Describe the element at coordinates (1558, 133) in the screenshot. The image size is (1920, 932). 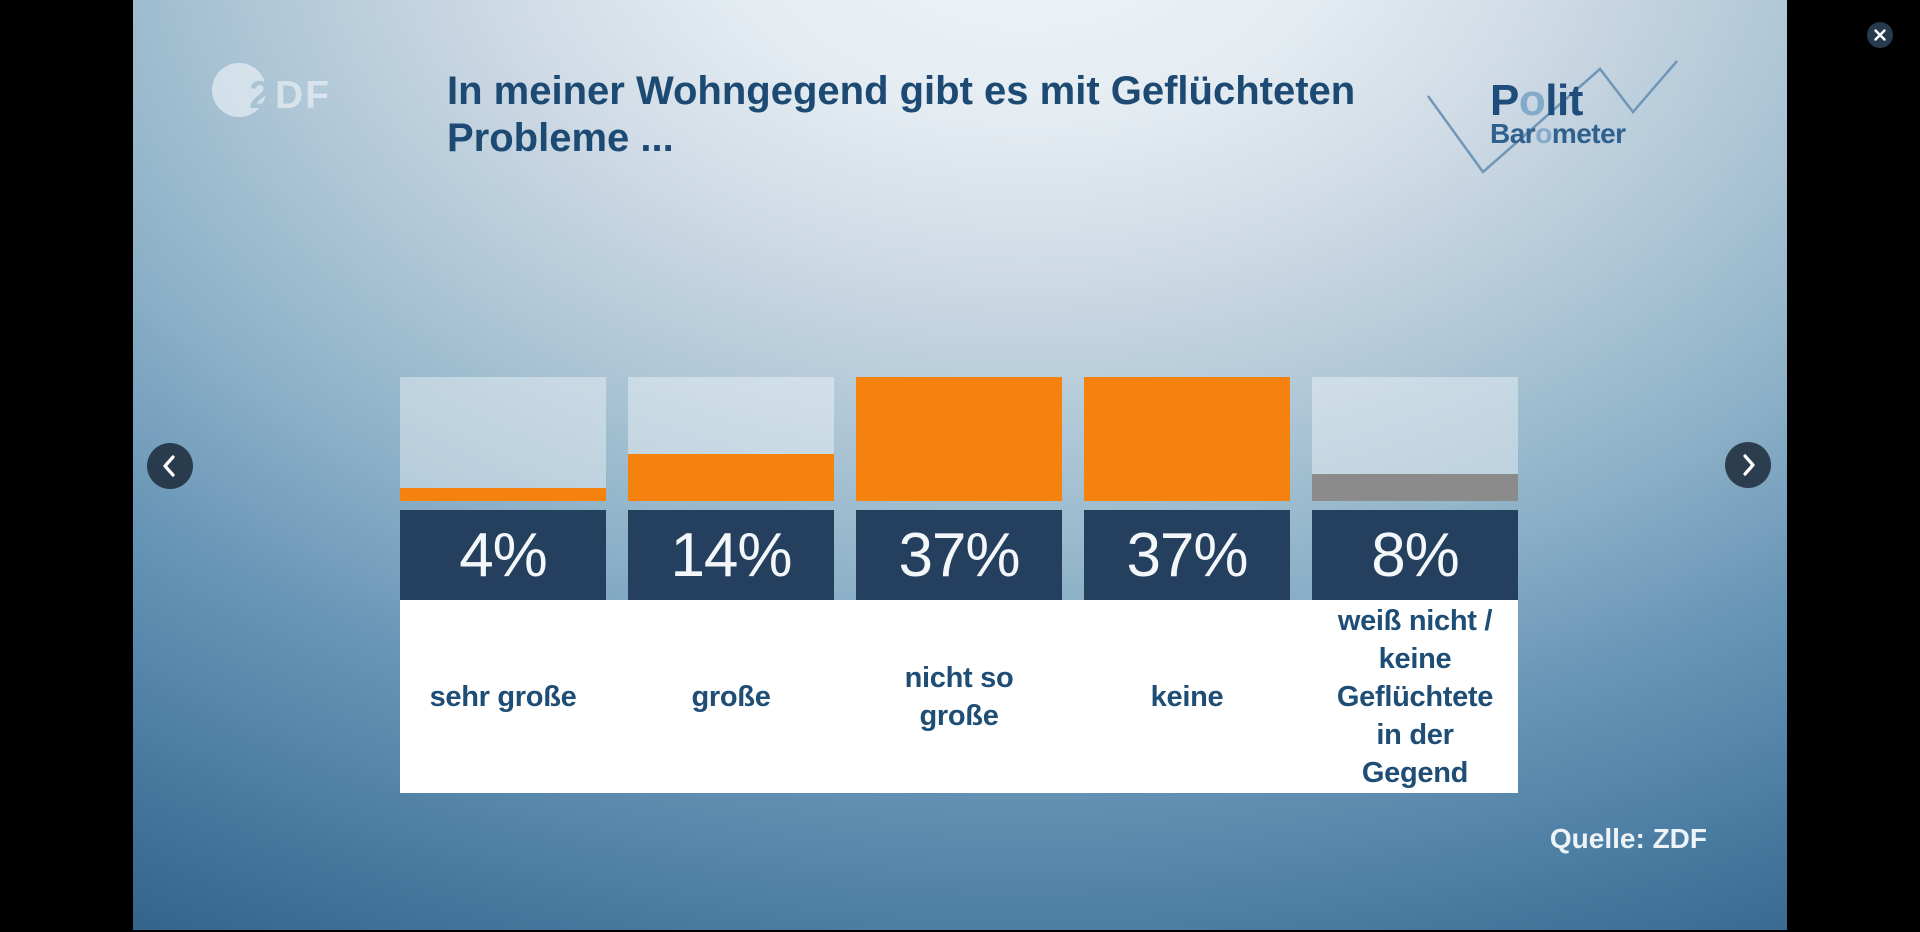
I see `svg-text: Barometer` at that location.